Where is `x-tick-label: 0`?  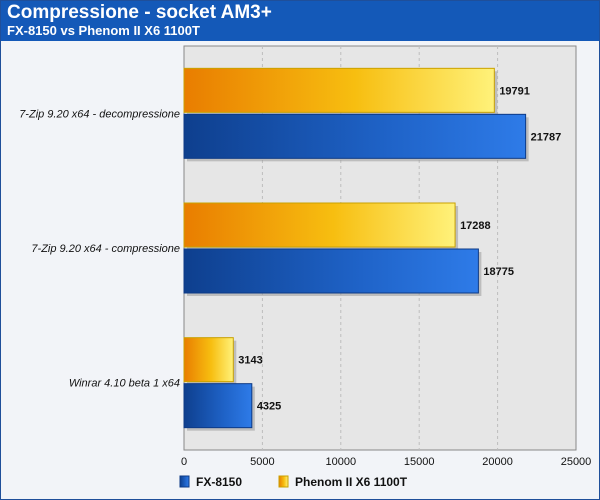
x-tick-label: 0 is located at coordinates (184, 462).